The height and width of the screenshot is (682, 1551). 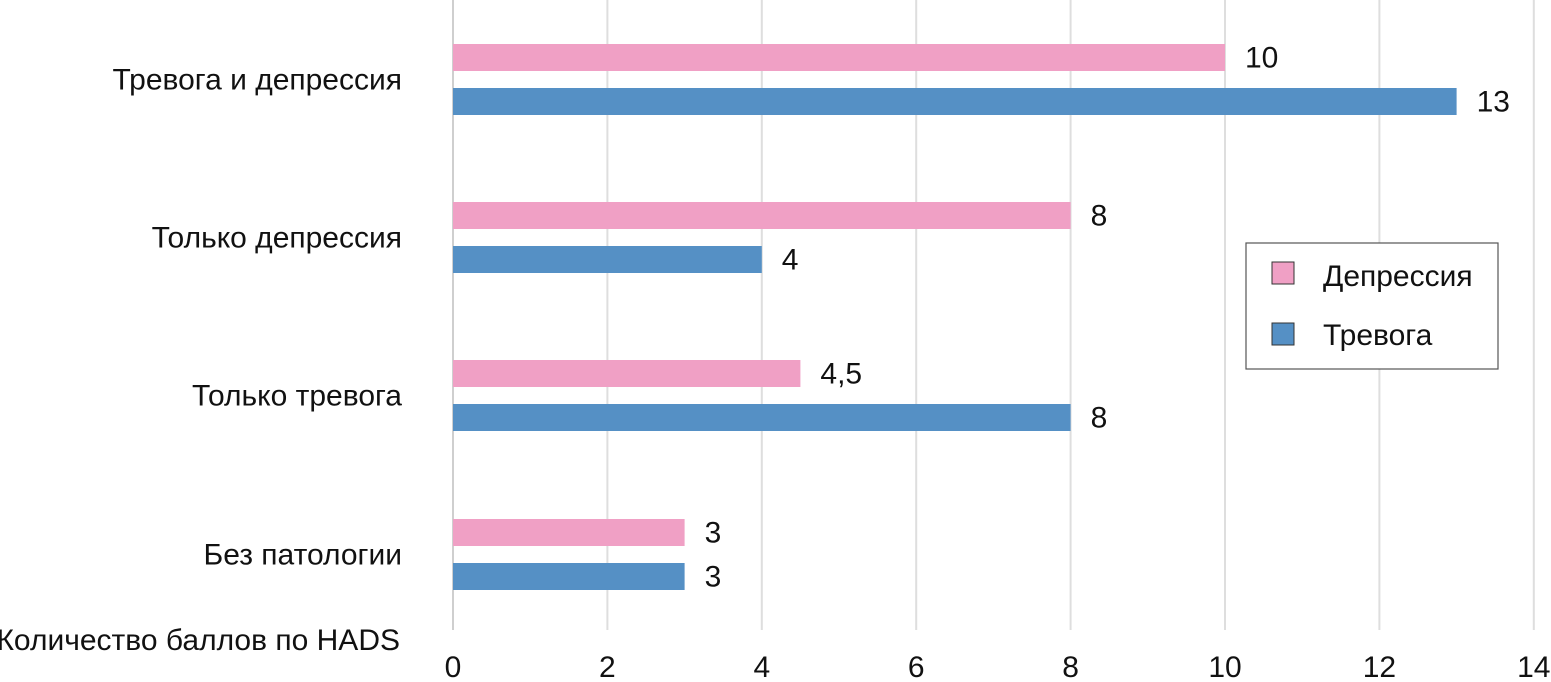 I want to click on x-tick-label: 0, so click(x=453, y=666).